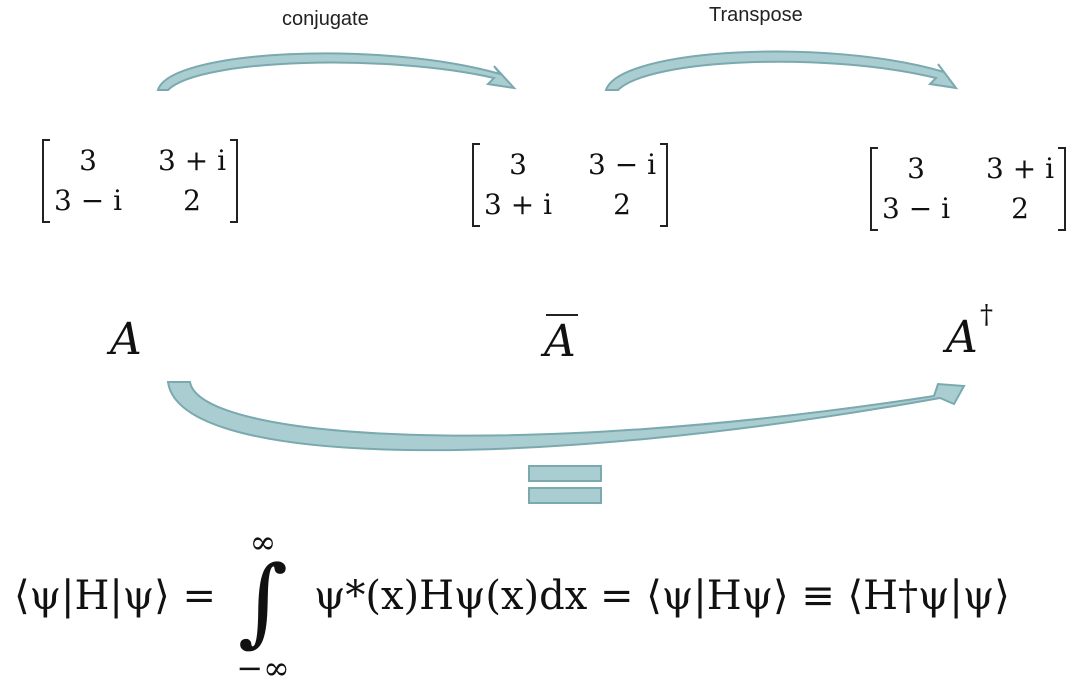  What do you see at coordinates (192, 200) in the screenshot?
I see `matrix-a-cell: 2` at bounding box center [192, 200].